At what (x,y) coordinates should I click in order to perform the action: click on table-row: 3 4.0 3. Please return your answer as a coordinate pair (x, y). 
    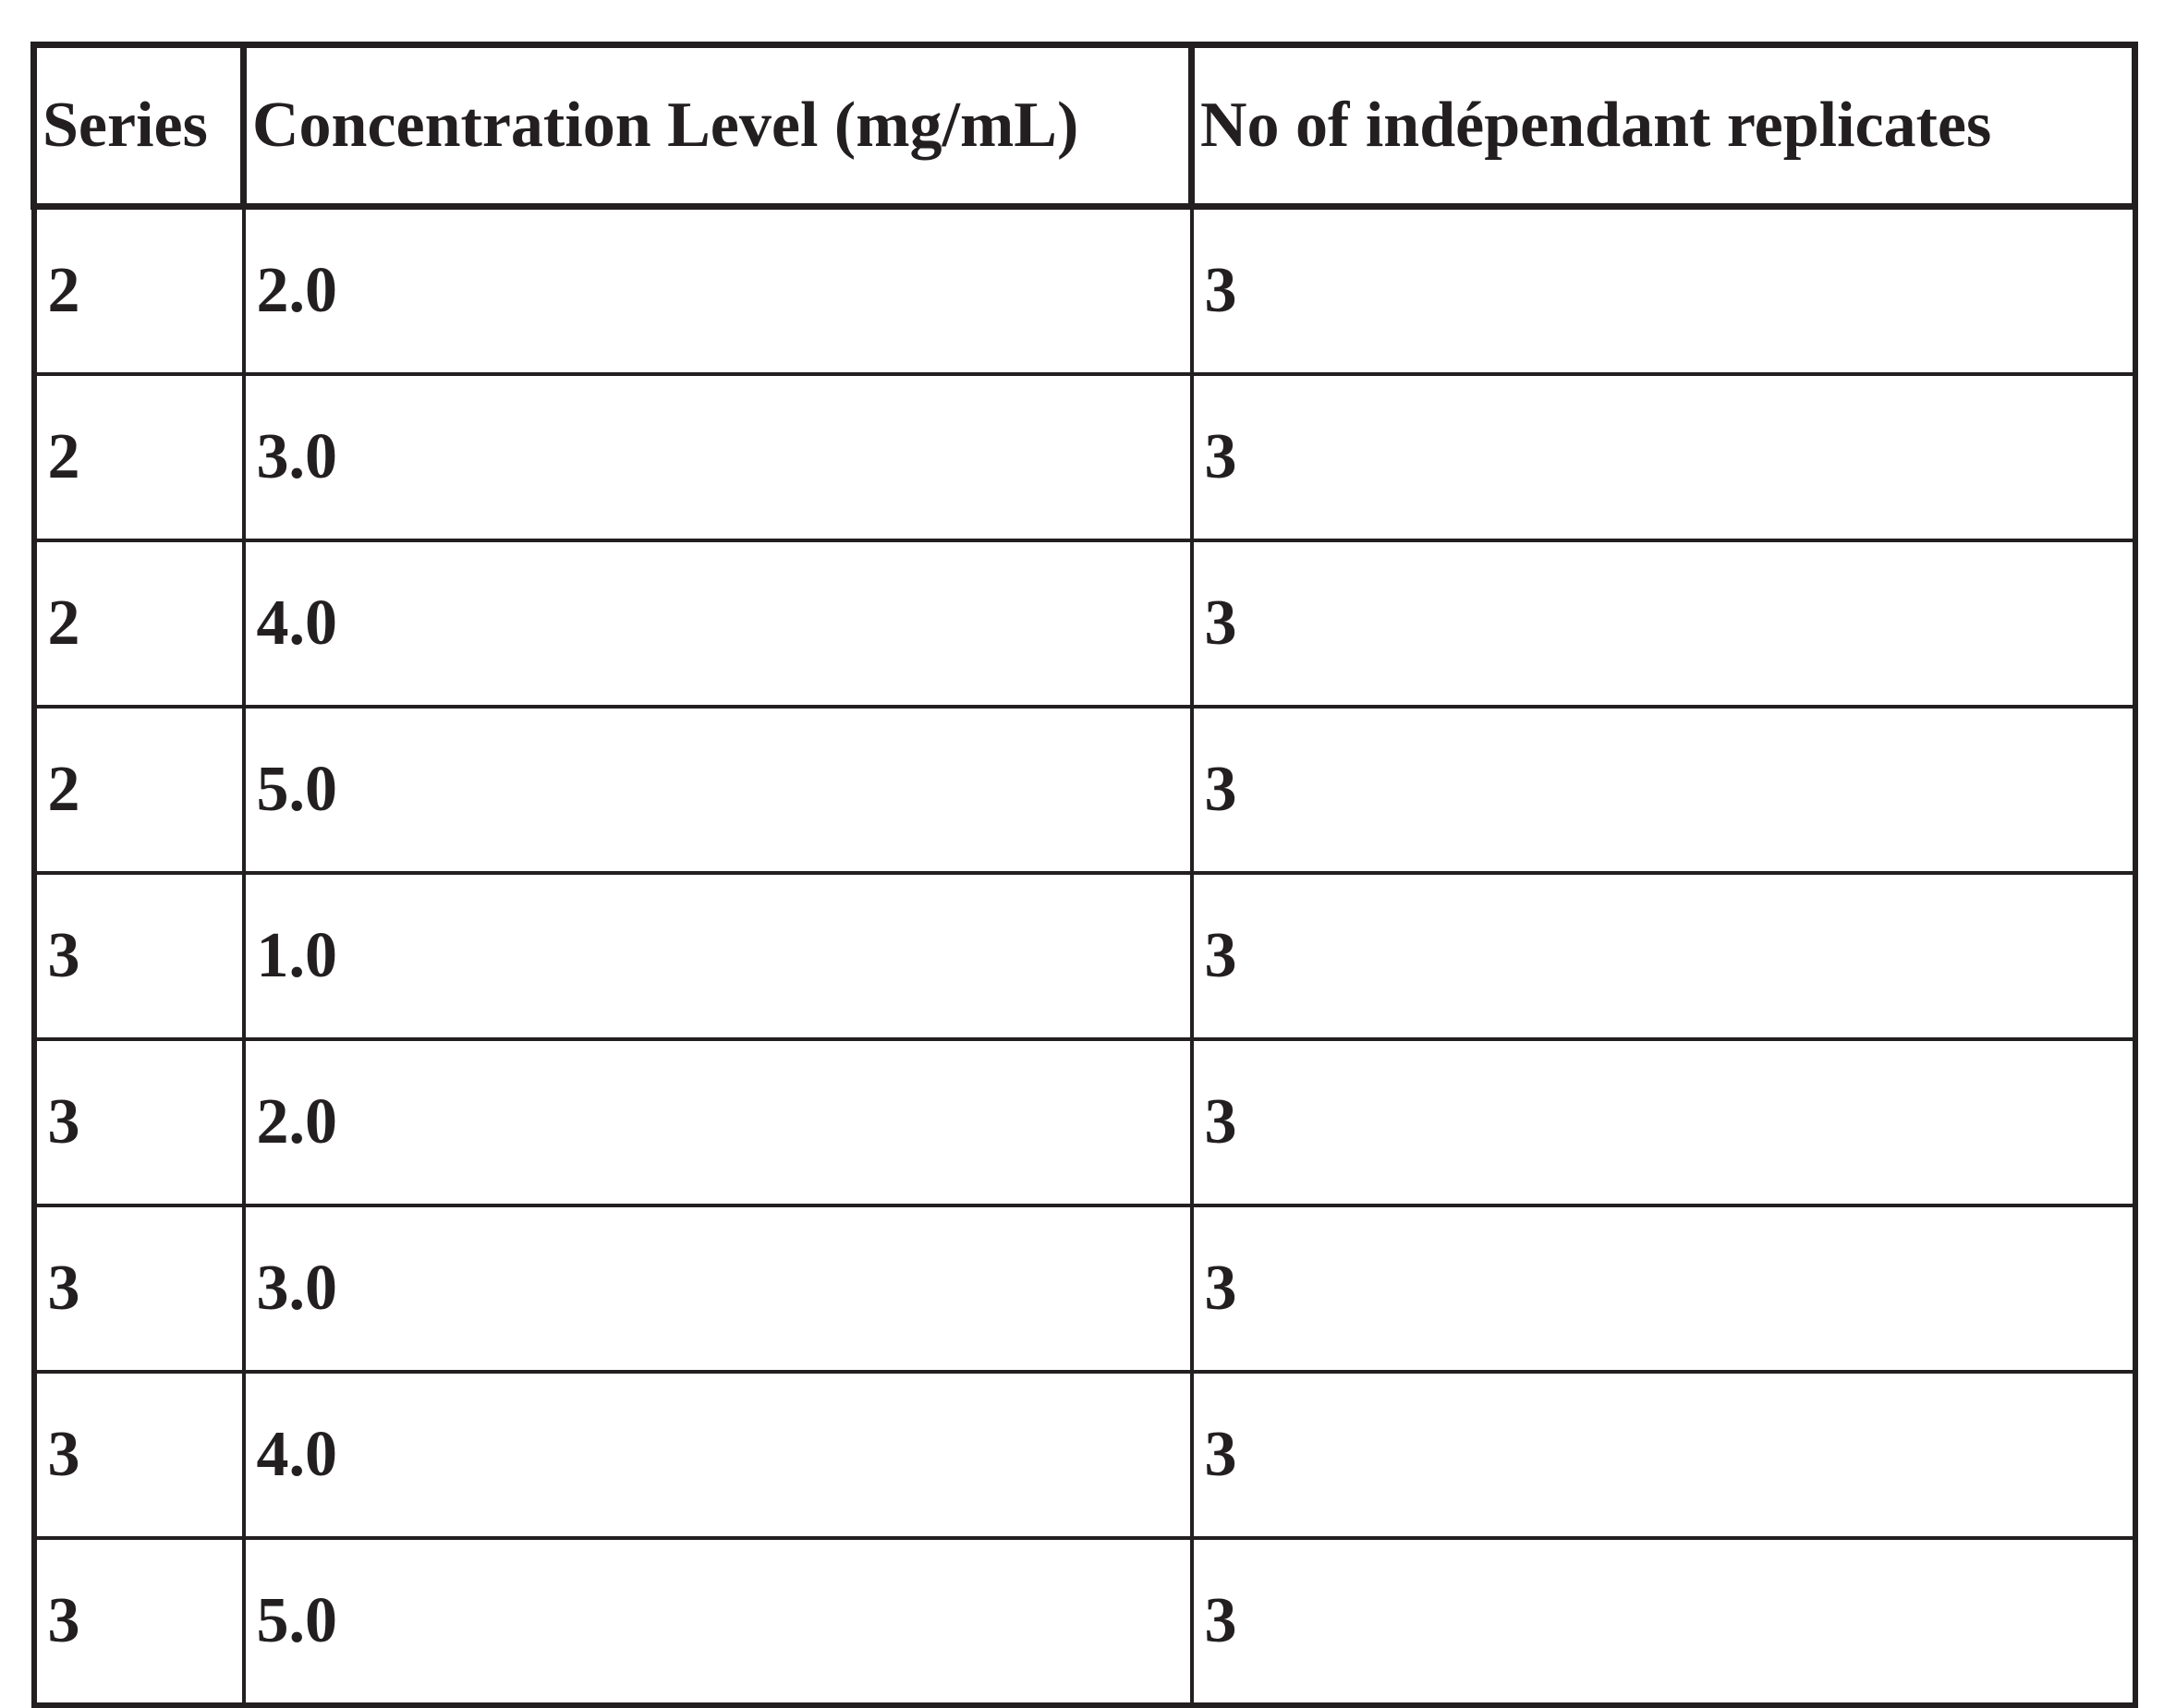
    Looking at the image, I should click on (1084, 1455).